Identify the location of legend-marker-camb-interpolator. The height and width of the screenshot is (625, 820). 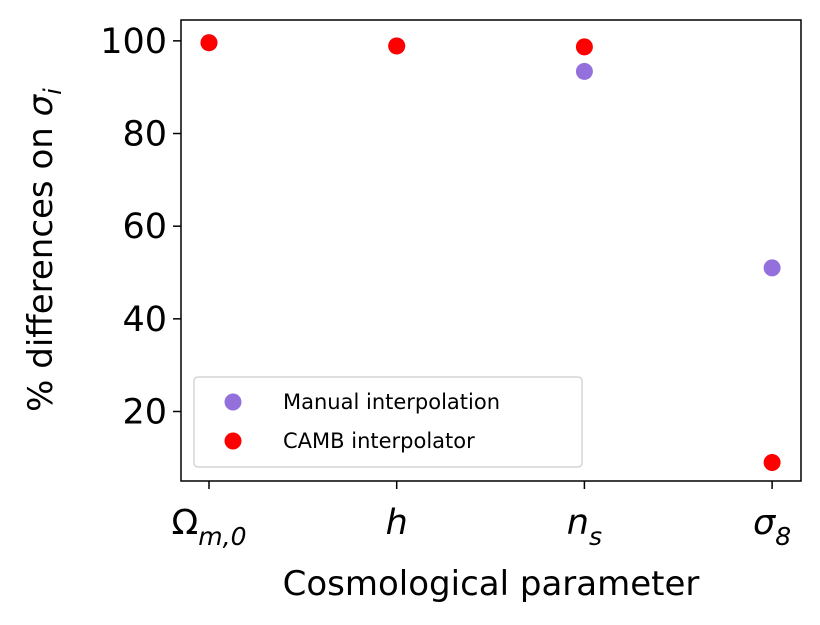
(233, 441).